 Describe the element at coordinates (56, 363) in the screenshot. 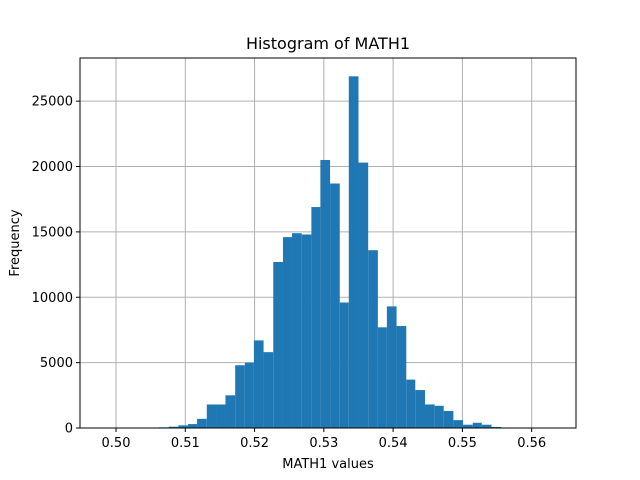

I see `y-tick-label: 5000` at that location.